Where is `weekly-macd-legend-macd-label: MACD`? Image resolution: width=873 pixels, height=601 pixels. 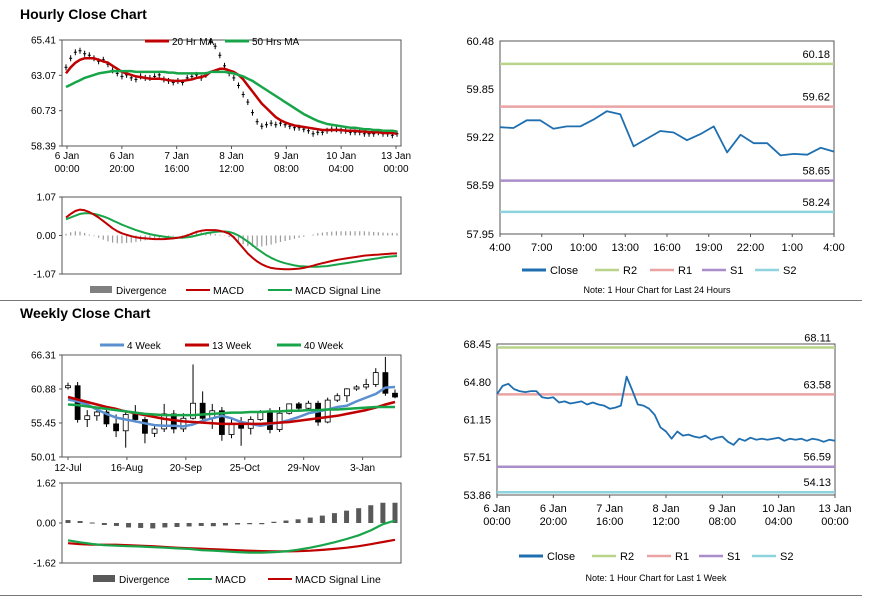 weekly-macd-legend-macd-label: MACD is located at coordinates (230, 580).